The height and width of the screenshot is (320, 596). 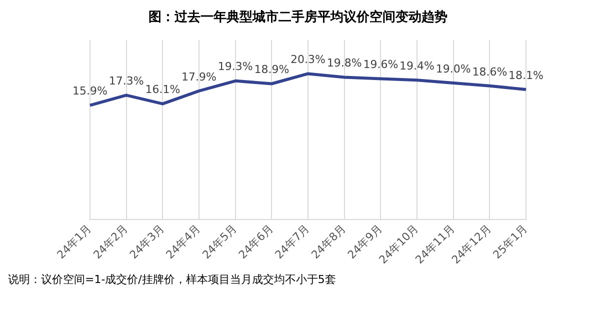 I want to click on text: 说明：议价空间=1-成交价/挂牌价，样本项目当月成交均不小于5套, so click(x=172, y=279).